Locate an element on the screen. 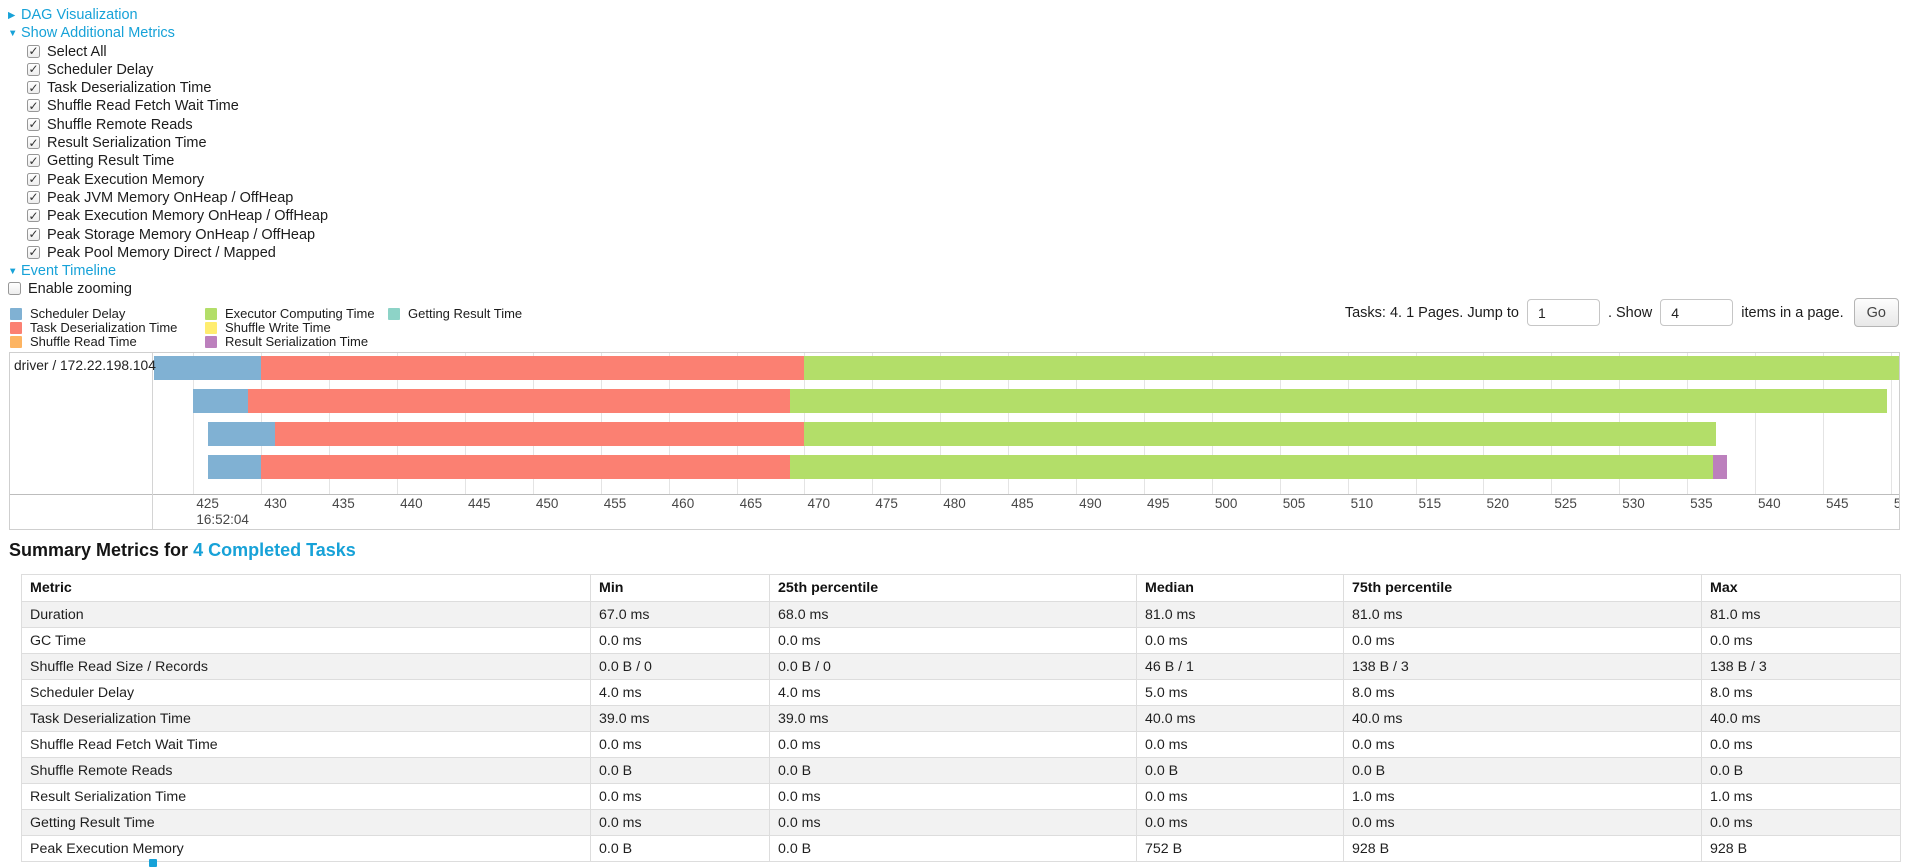 Image resolution: width=1907 pixels, height=867 pixels. metric-option-label: Peak Execution Memory OnHeap / OffHeap is located at coordinates (188, 216).